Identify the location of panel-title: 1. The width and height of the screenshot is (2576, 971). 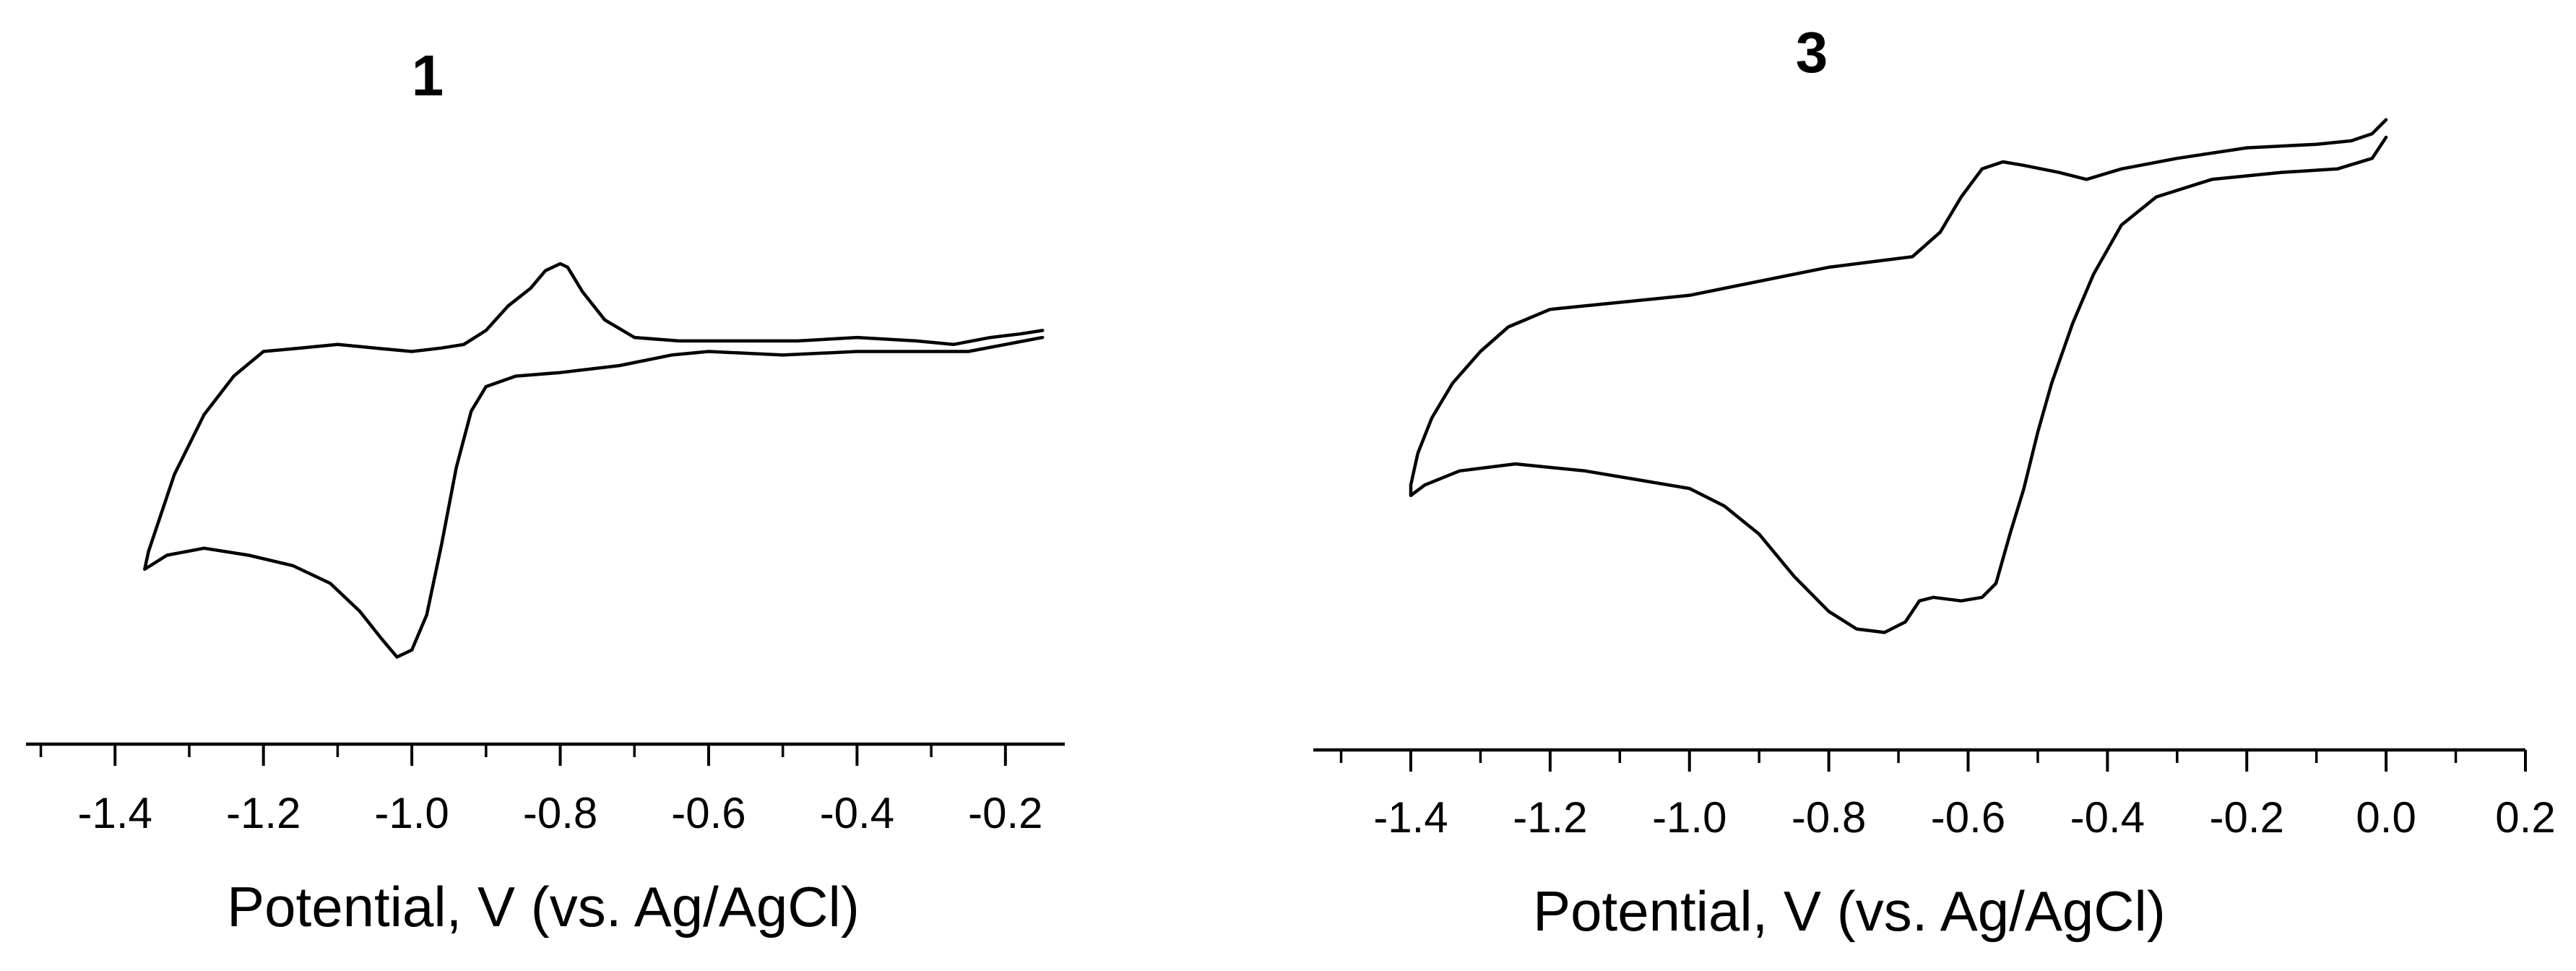
(428, 75).